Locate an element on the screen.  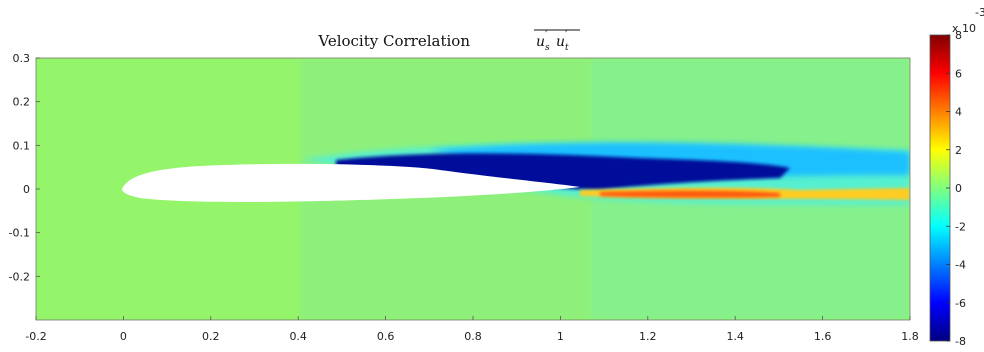
title-expr-prime-left: ′ is located at coordinates (546, 35).